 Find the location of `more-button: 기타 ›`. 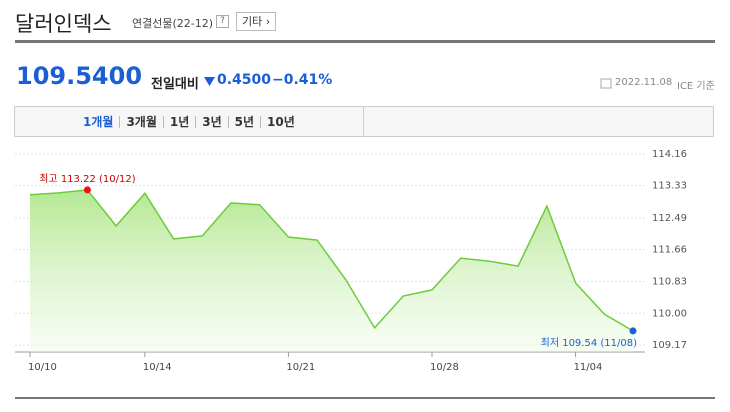

more-button: 기타 › is located at coordinates (256, 21).